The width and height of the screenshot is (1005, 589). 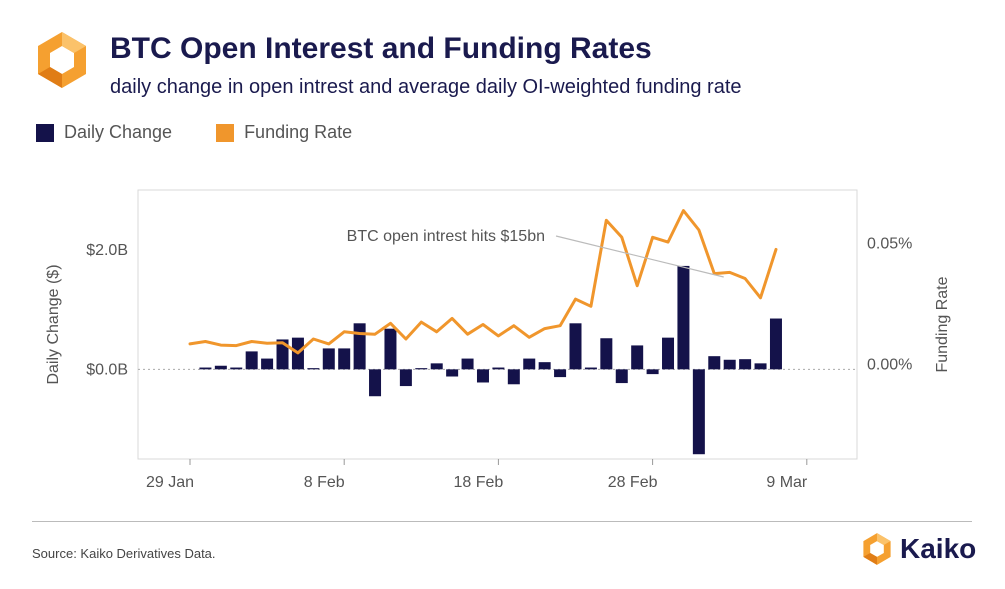 I want to click on y-left-tick-label: $0.0B, so click(x=107, y=369).